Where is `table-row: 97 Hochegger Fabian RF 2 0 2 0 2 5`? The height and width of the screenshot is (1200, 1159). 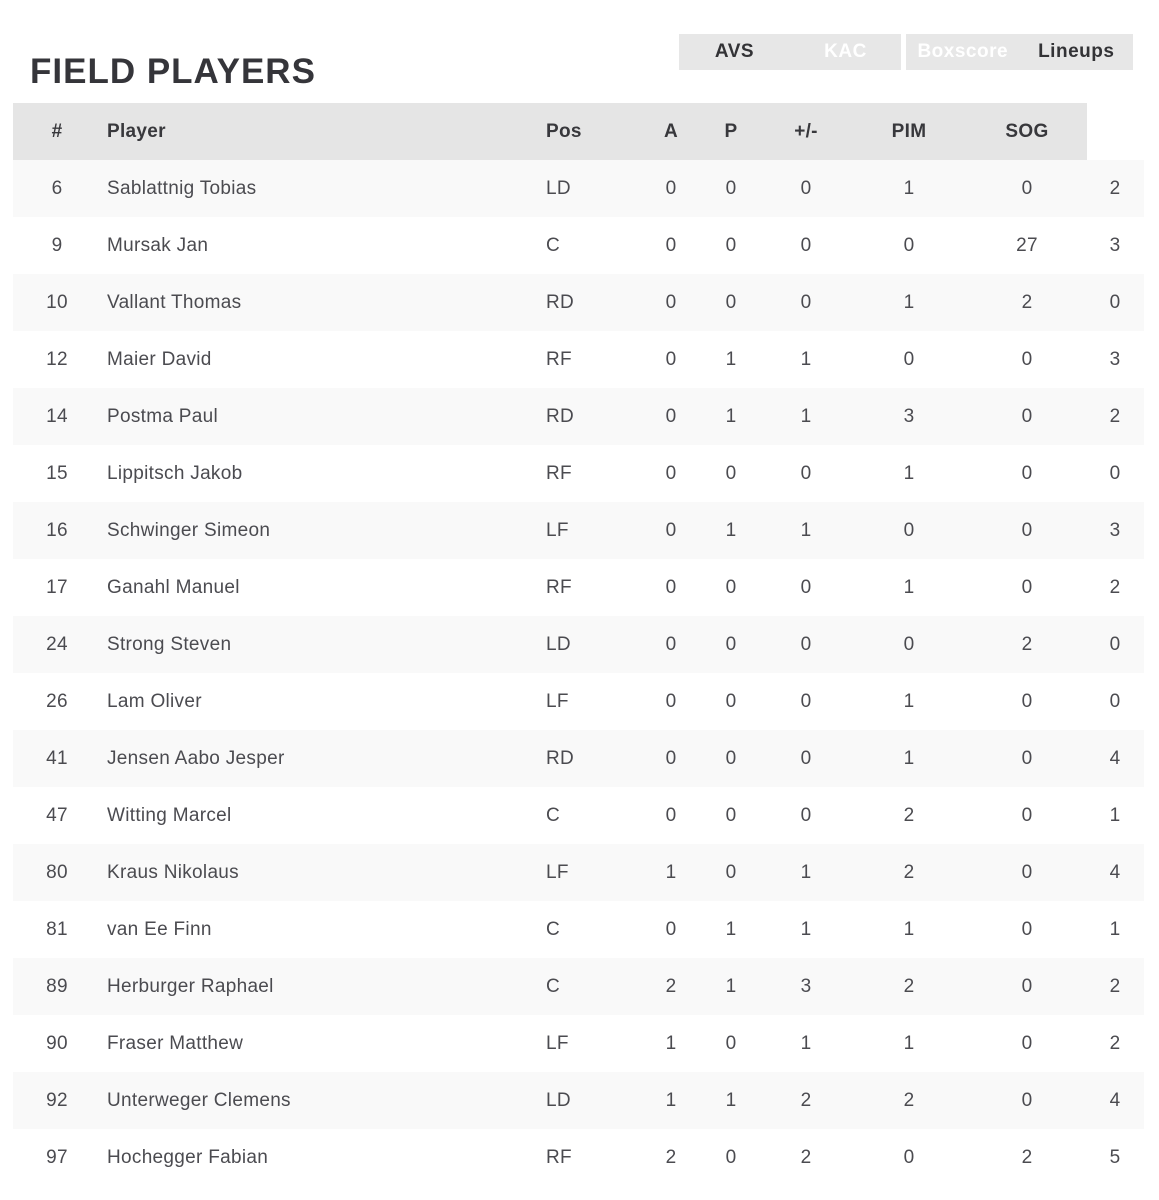
table-row: 97 Hochegger Fabian RF 2 0 2 0 2 5 is located at coordinates (578, 1157).